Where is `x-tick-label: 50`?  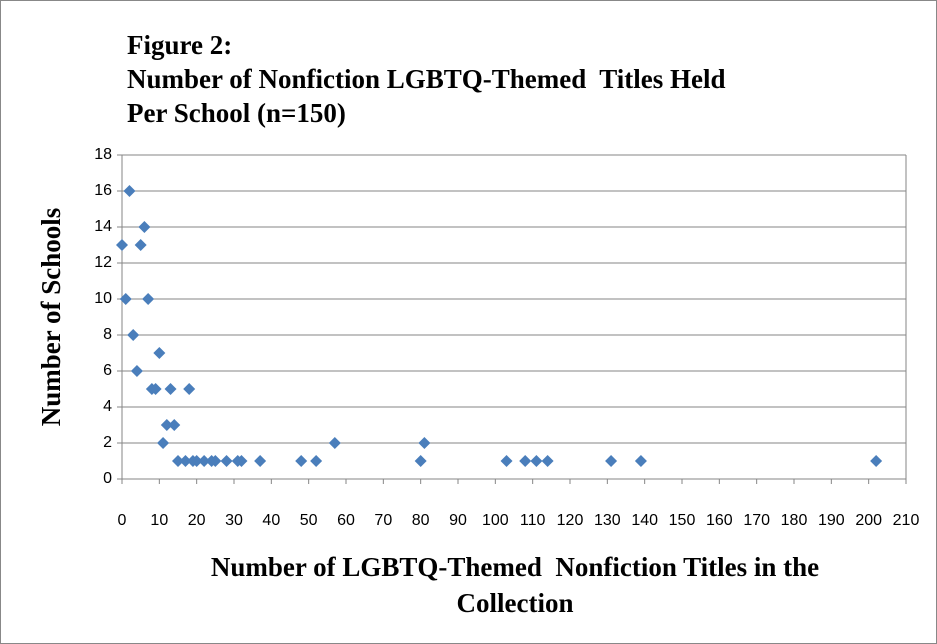 x-tick-label: 50 is located at coordinates (309, 520).